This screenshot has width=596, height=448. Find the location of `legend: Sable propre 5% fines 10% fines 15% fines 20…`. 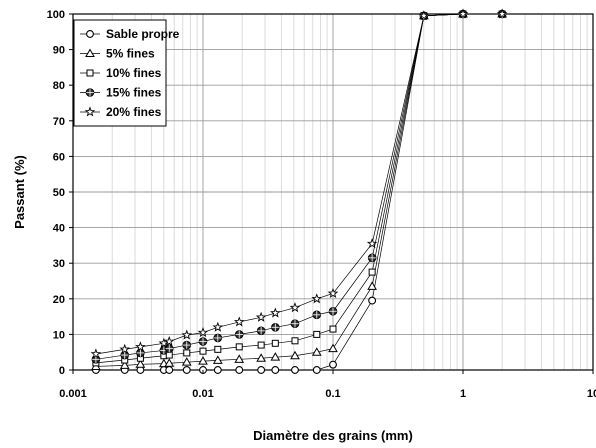

legend: Sable propre 5% fines 10% fines 15% fines 20… is located at coordinates (126, 73).